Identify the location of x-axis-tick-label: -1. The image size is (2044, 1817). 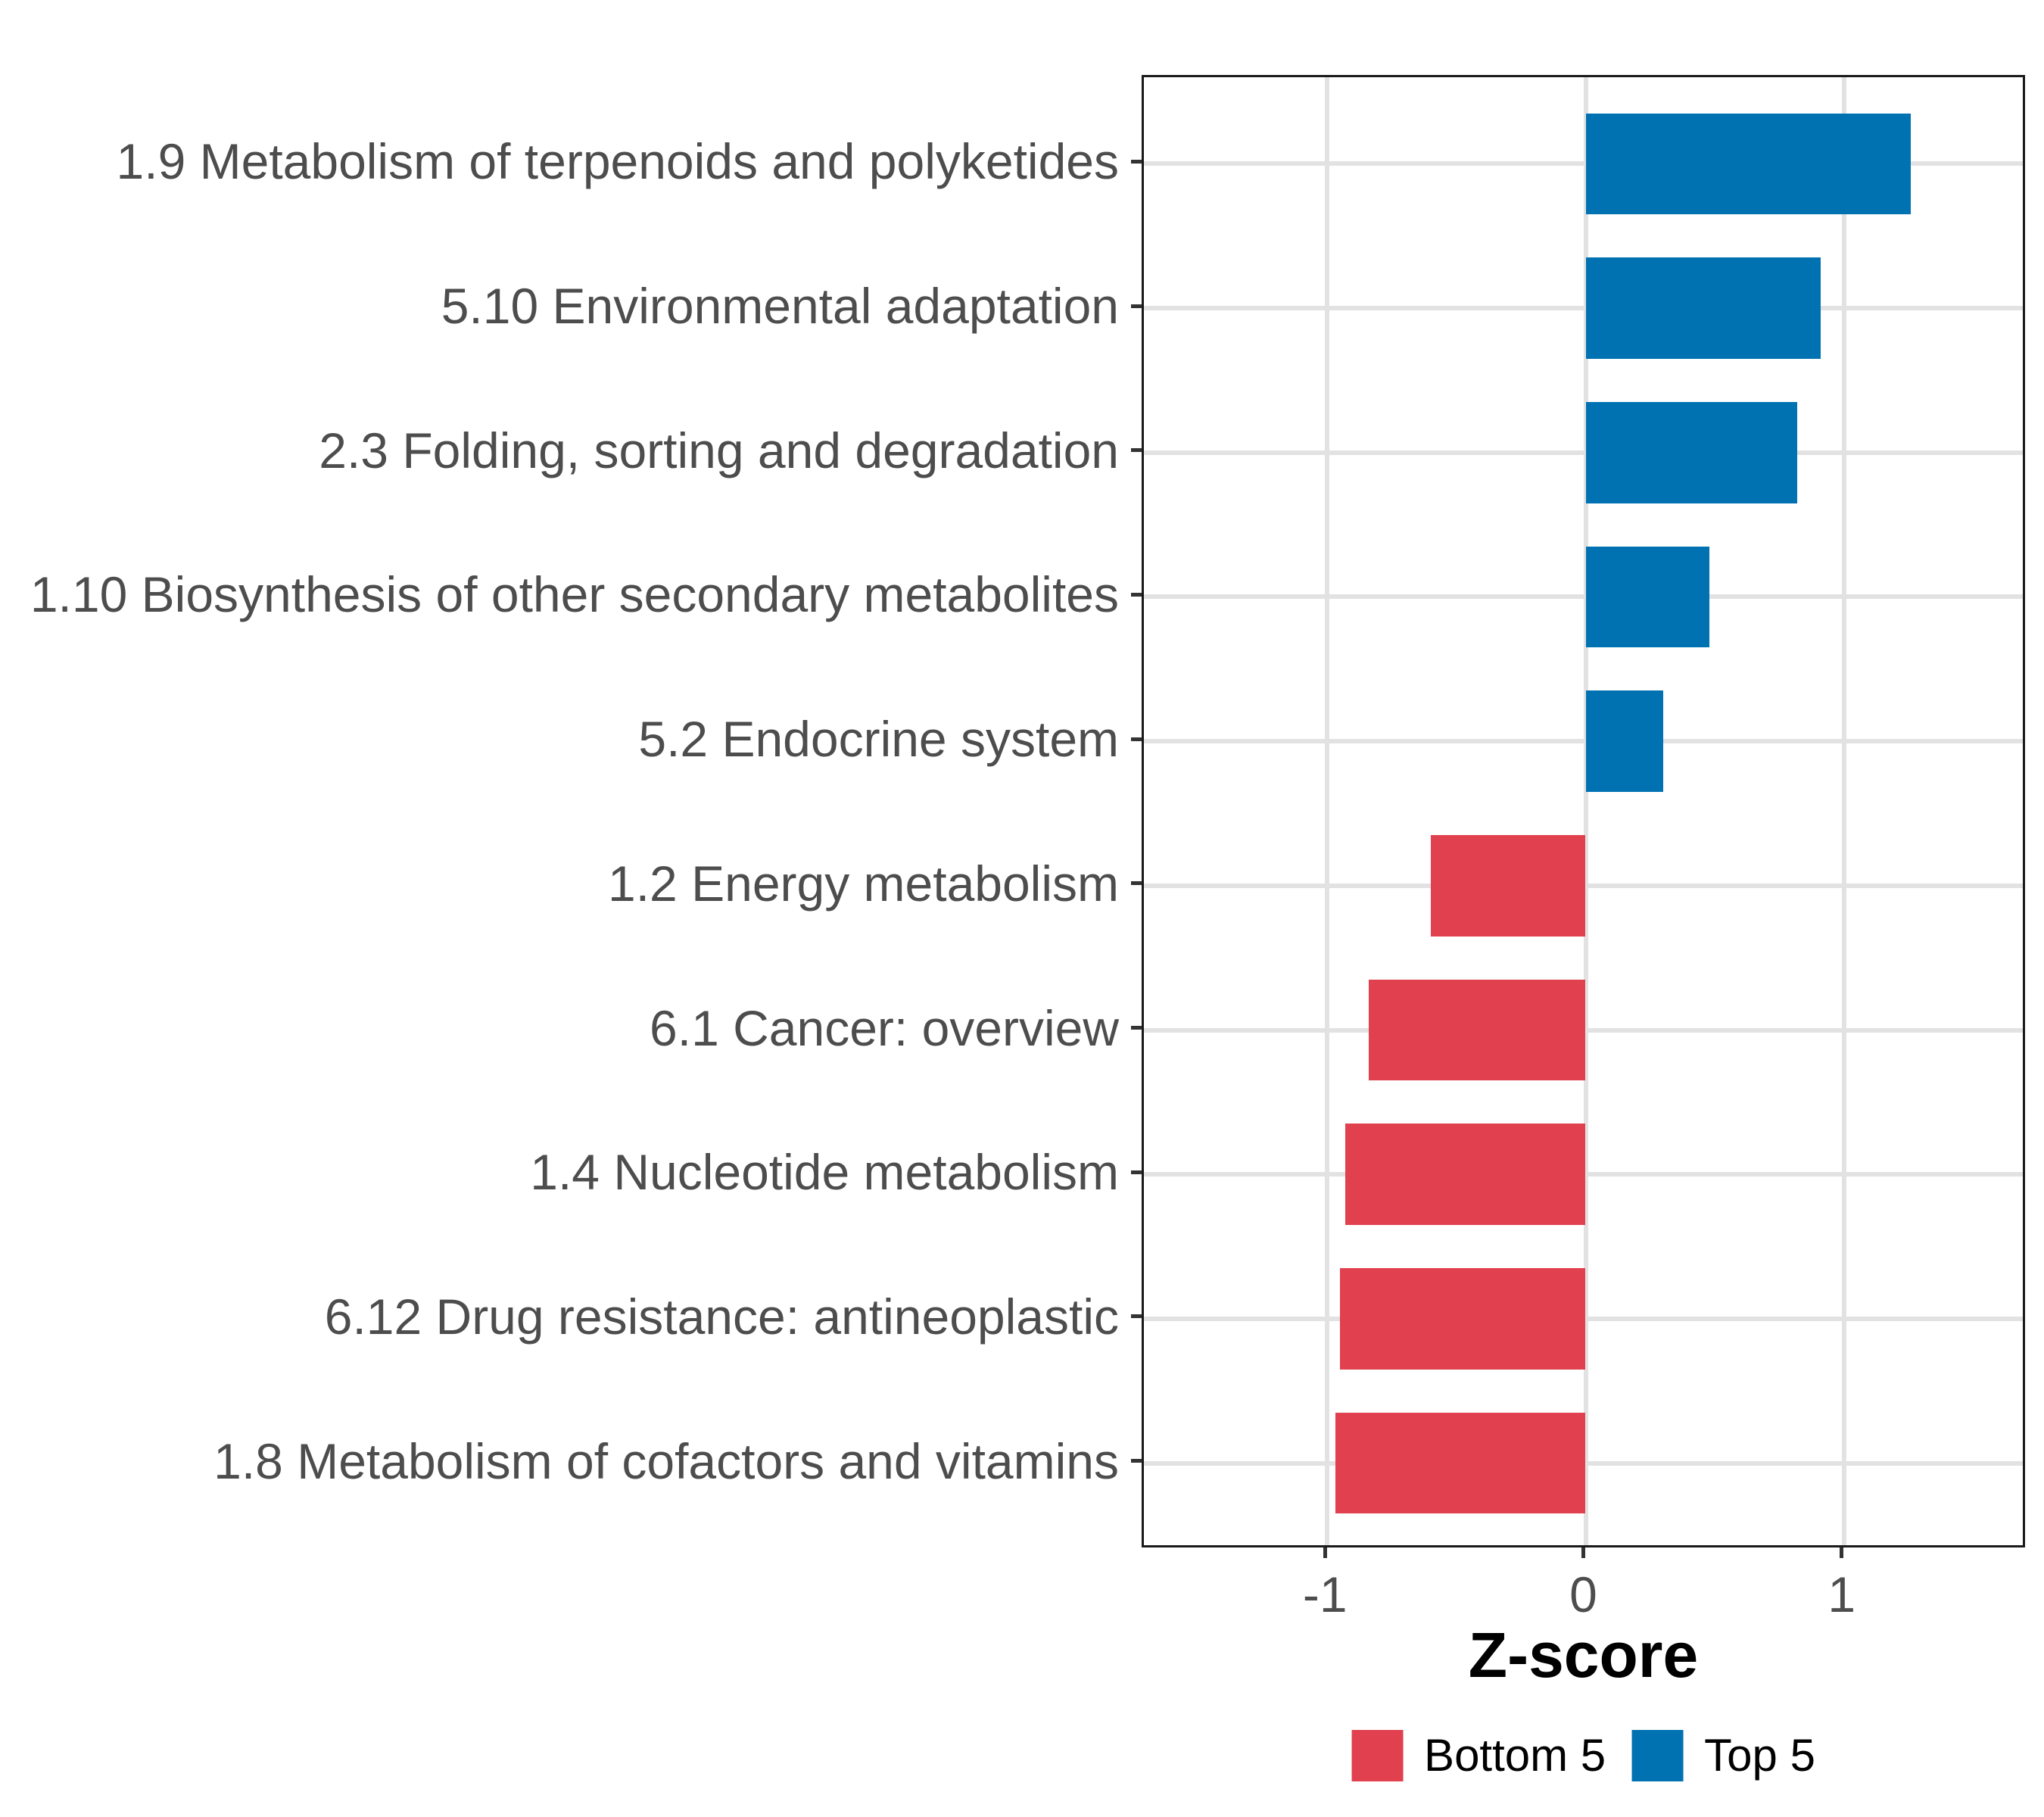
(1325, 1594).